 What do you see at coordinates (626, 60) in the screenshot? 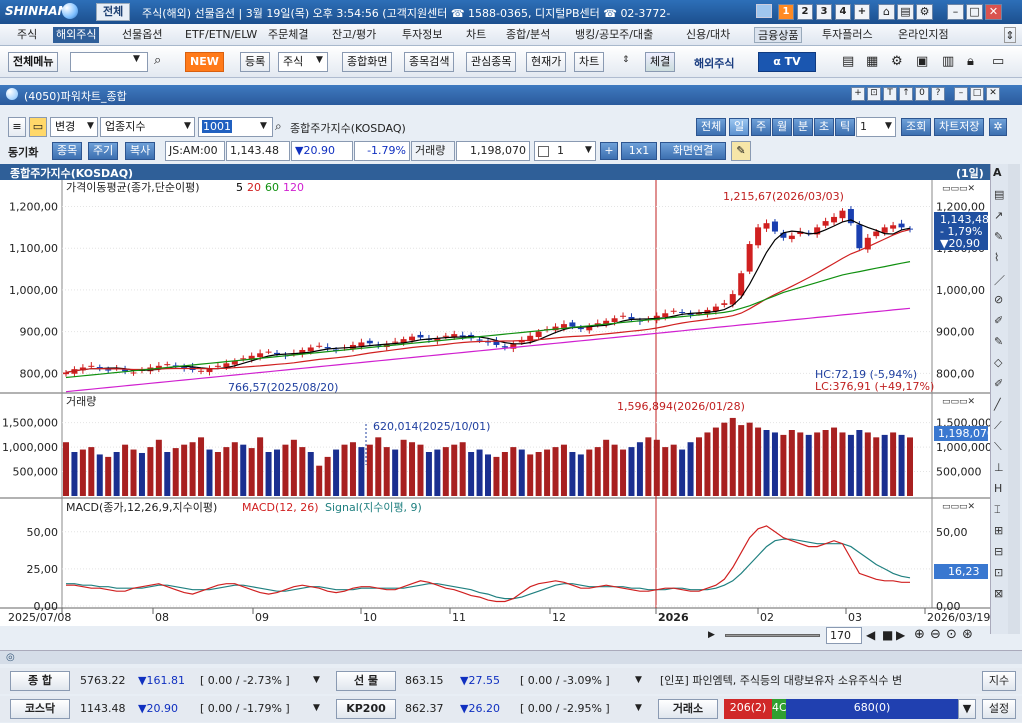
I see `chevron-down-icon: ⇕` at bounding box center [626, 60].